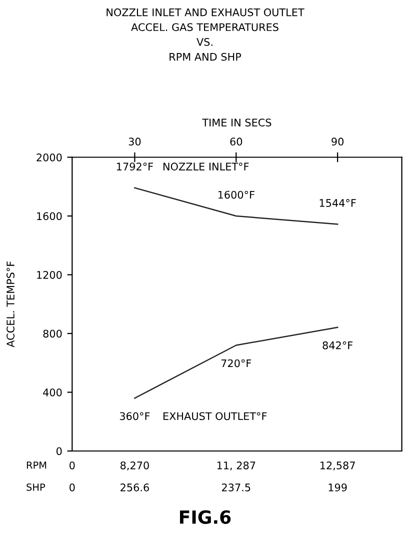 The image size is (410, 546). What do you see at coordinates (338, 142) in the screenshot?
I see `x-tick-label: 90` at bounding box center [338, 142].